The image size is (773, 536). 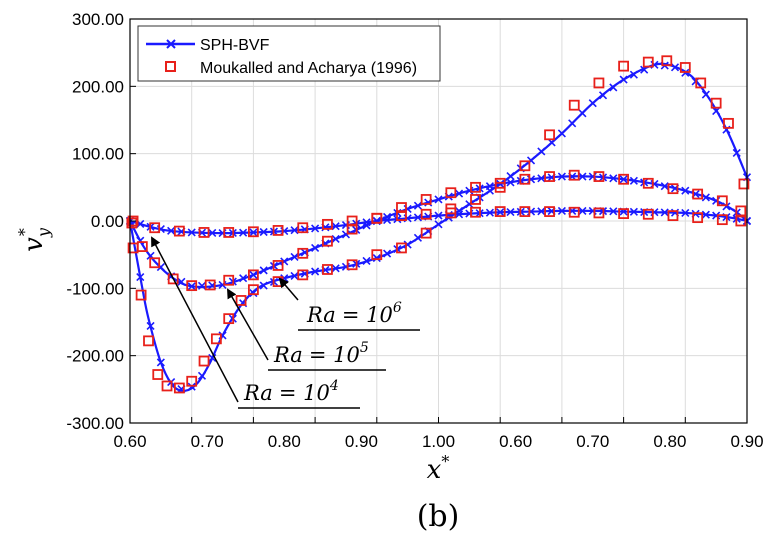 I want to click on x-tick-label: 0.90, so click(x=361, y=441).